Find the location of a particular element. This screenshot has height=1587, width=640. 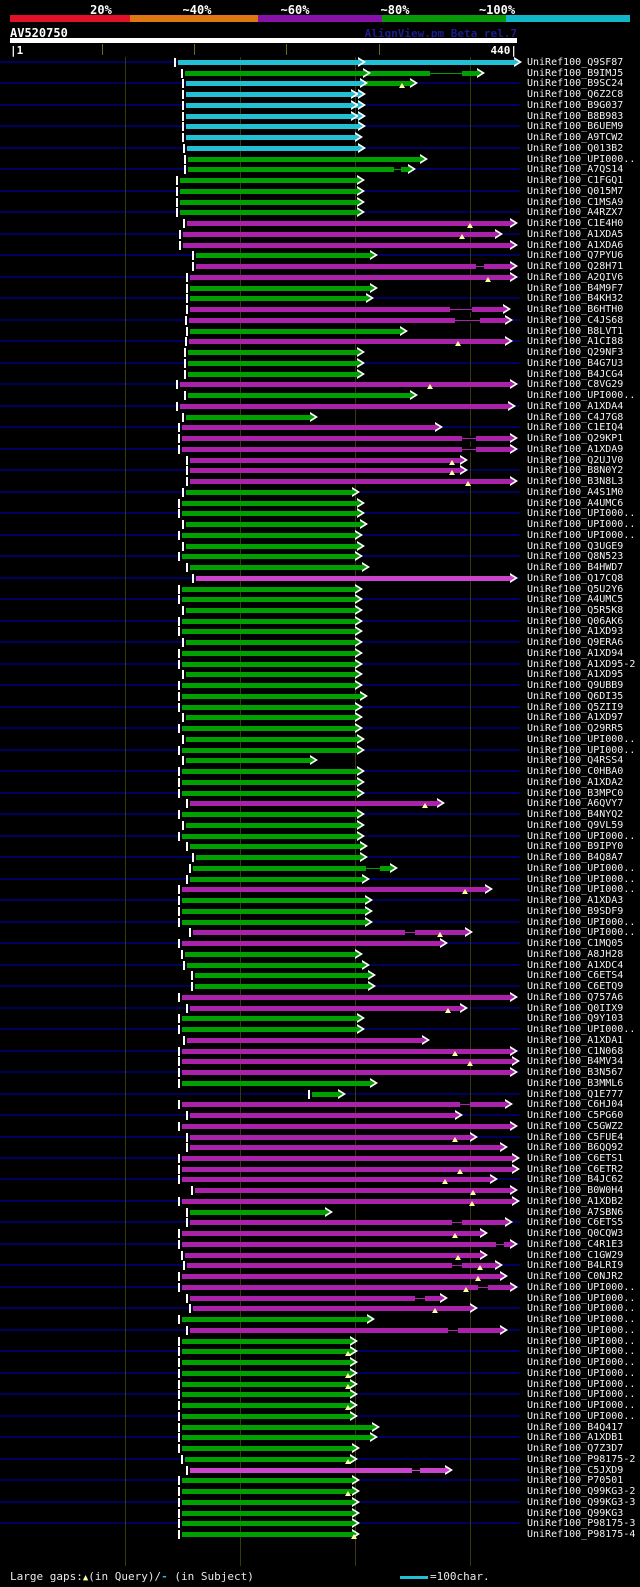

hit-label: UniRef100_B9SDF9 is located at coordinates (575, 911).